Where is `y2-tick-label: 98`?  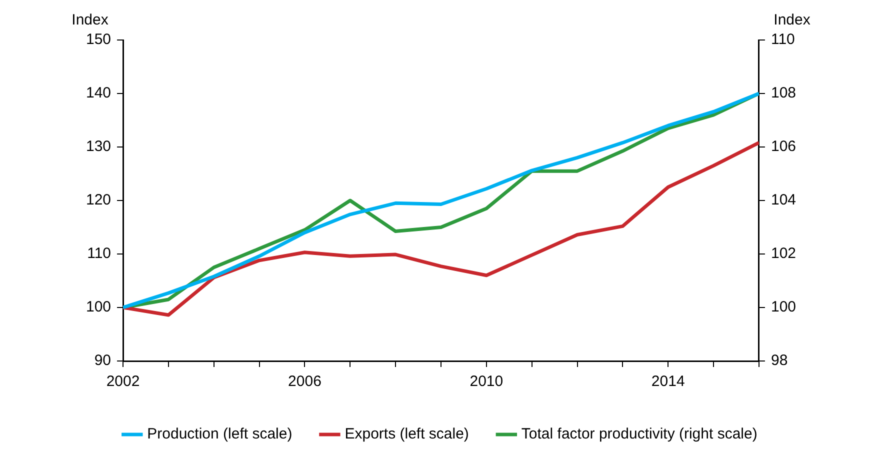
y2-tick-label: 98 is located at coordinates (779, 361).